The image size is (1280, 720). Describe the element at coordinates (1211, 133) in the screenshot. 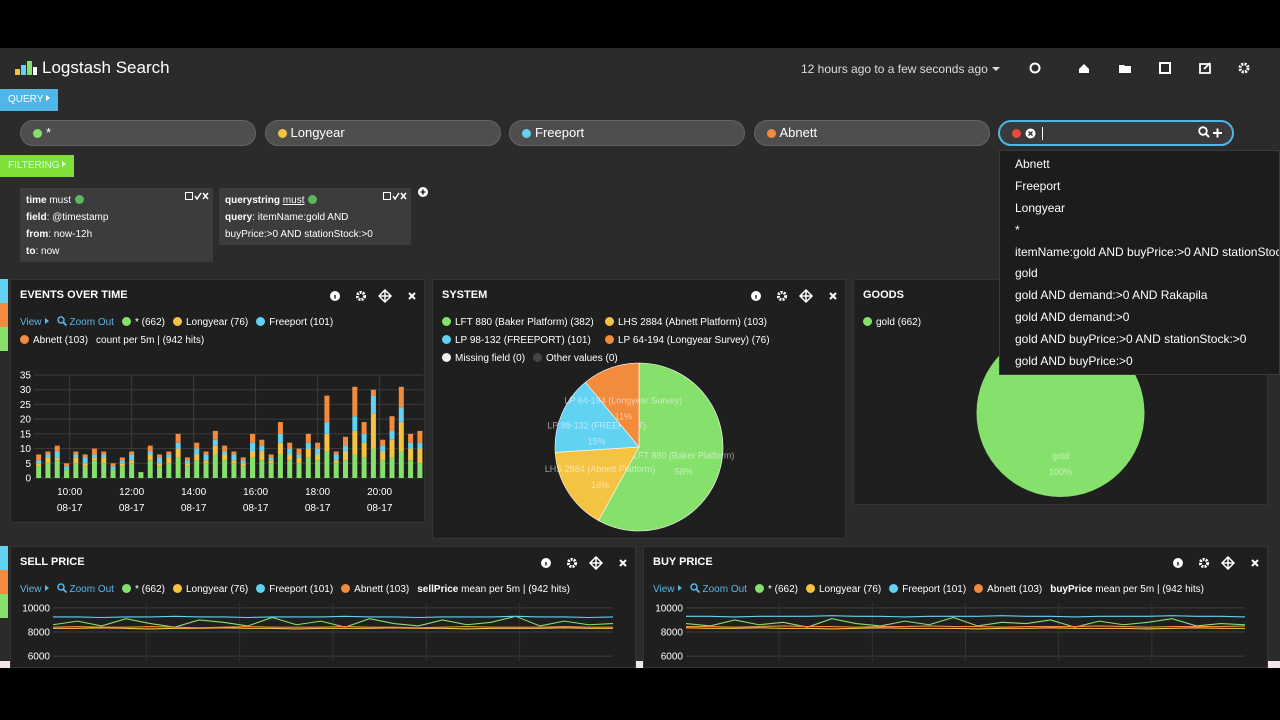

I see `search-add-icon` at that location.